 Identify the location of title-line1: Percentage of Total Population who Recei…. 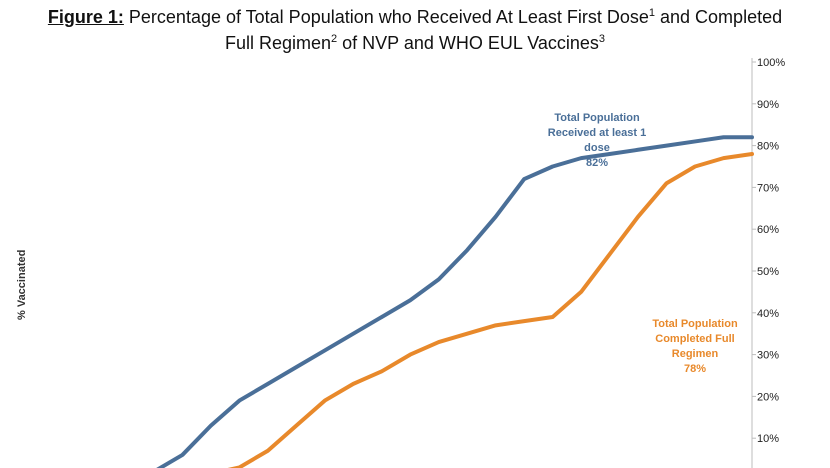
(388, 17).